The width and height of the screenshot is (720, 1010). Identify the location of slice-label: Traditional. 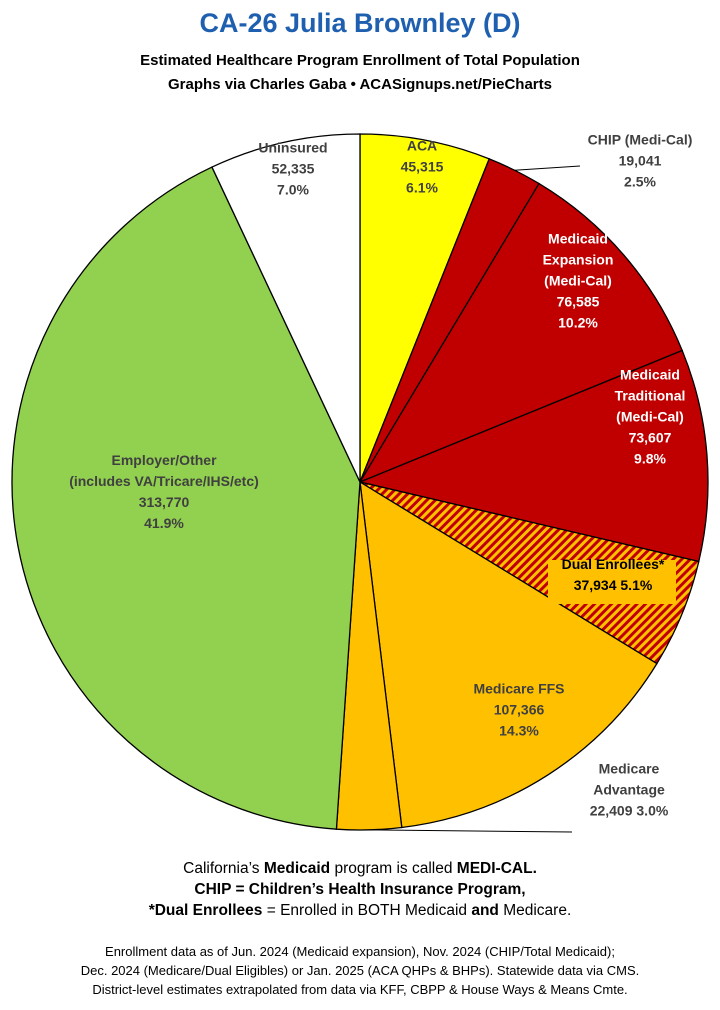
(650, 396).